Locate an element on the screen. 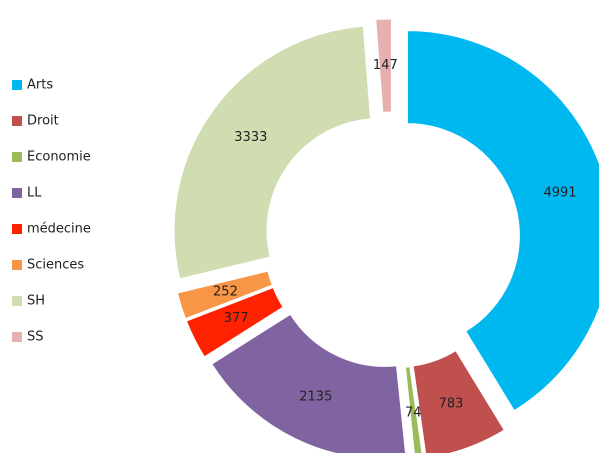 This screenshot has height=453, width=599. data-label: 147 is located at coordinates (385, 65).